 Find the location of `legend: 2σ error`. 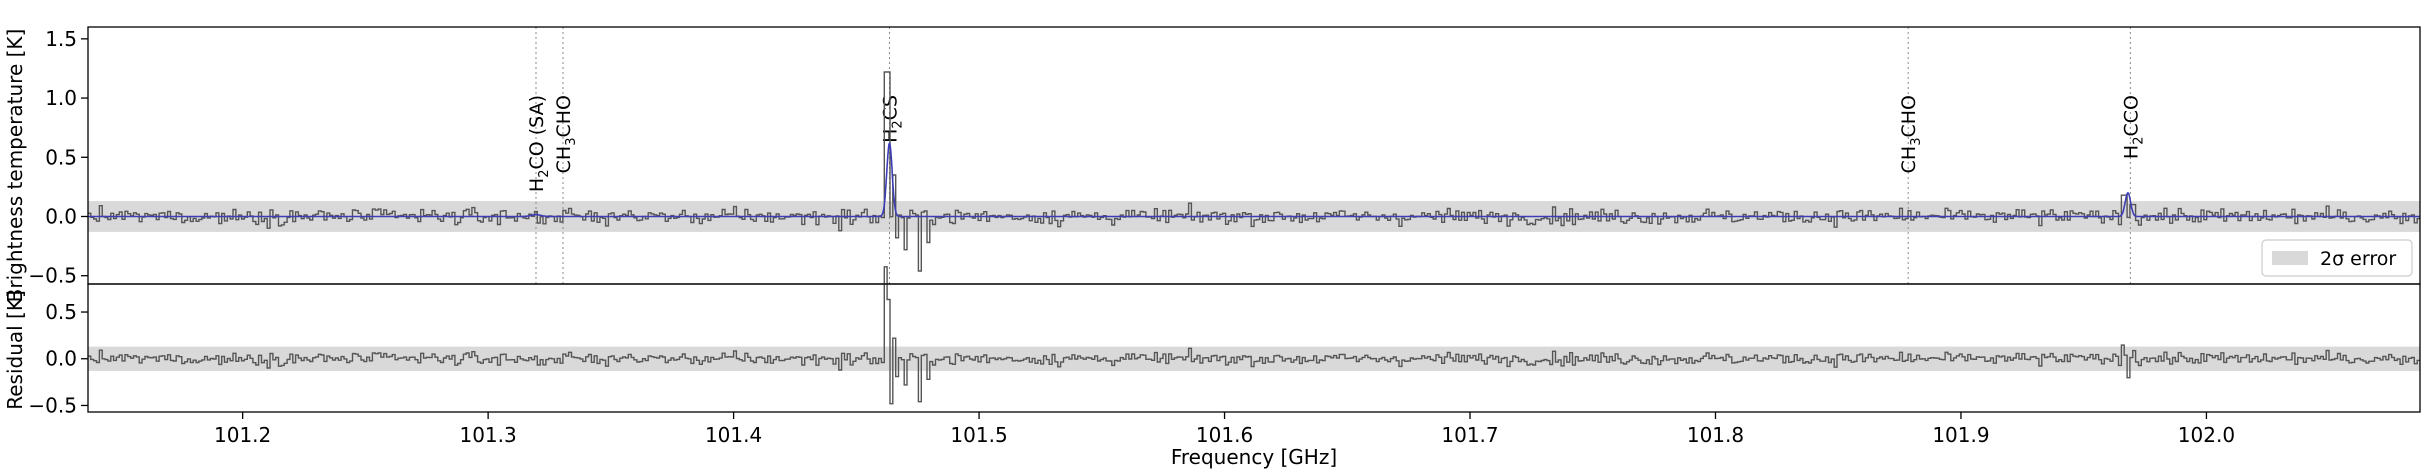

legend: 2σ error is located at coordinates (2337, 258).